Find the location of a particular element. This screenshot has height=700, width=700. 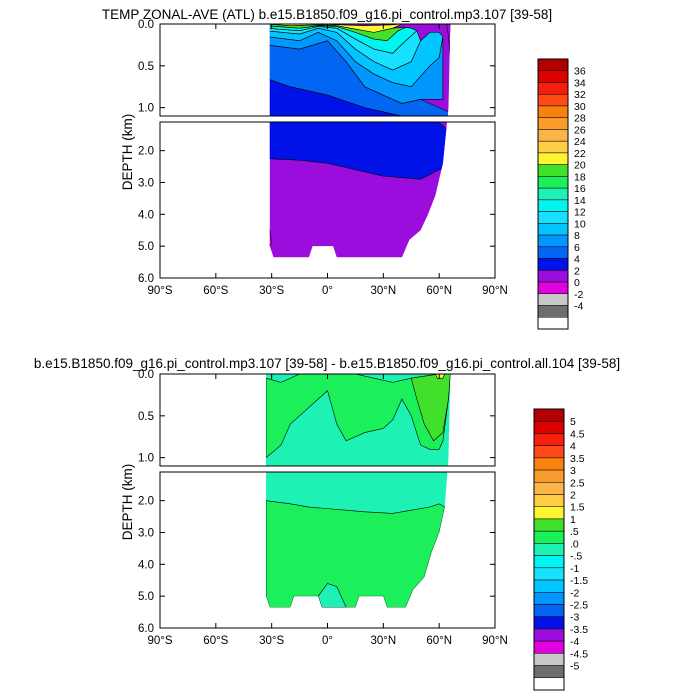

y-tick-label: 4.0 is located at coordinates (146, 565).